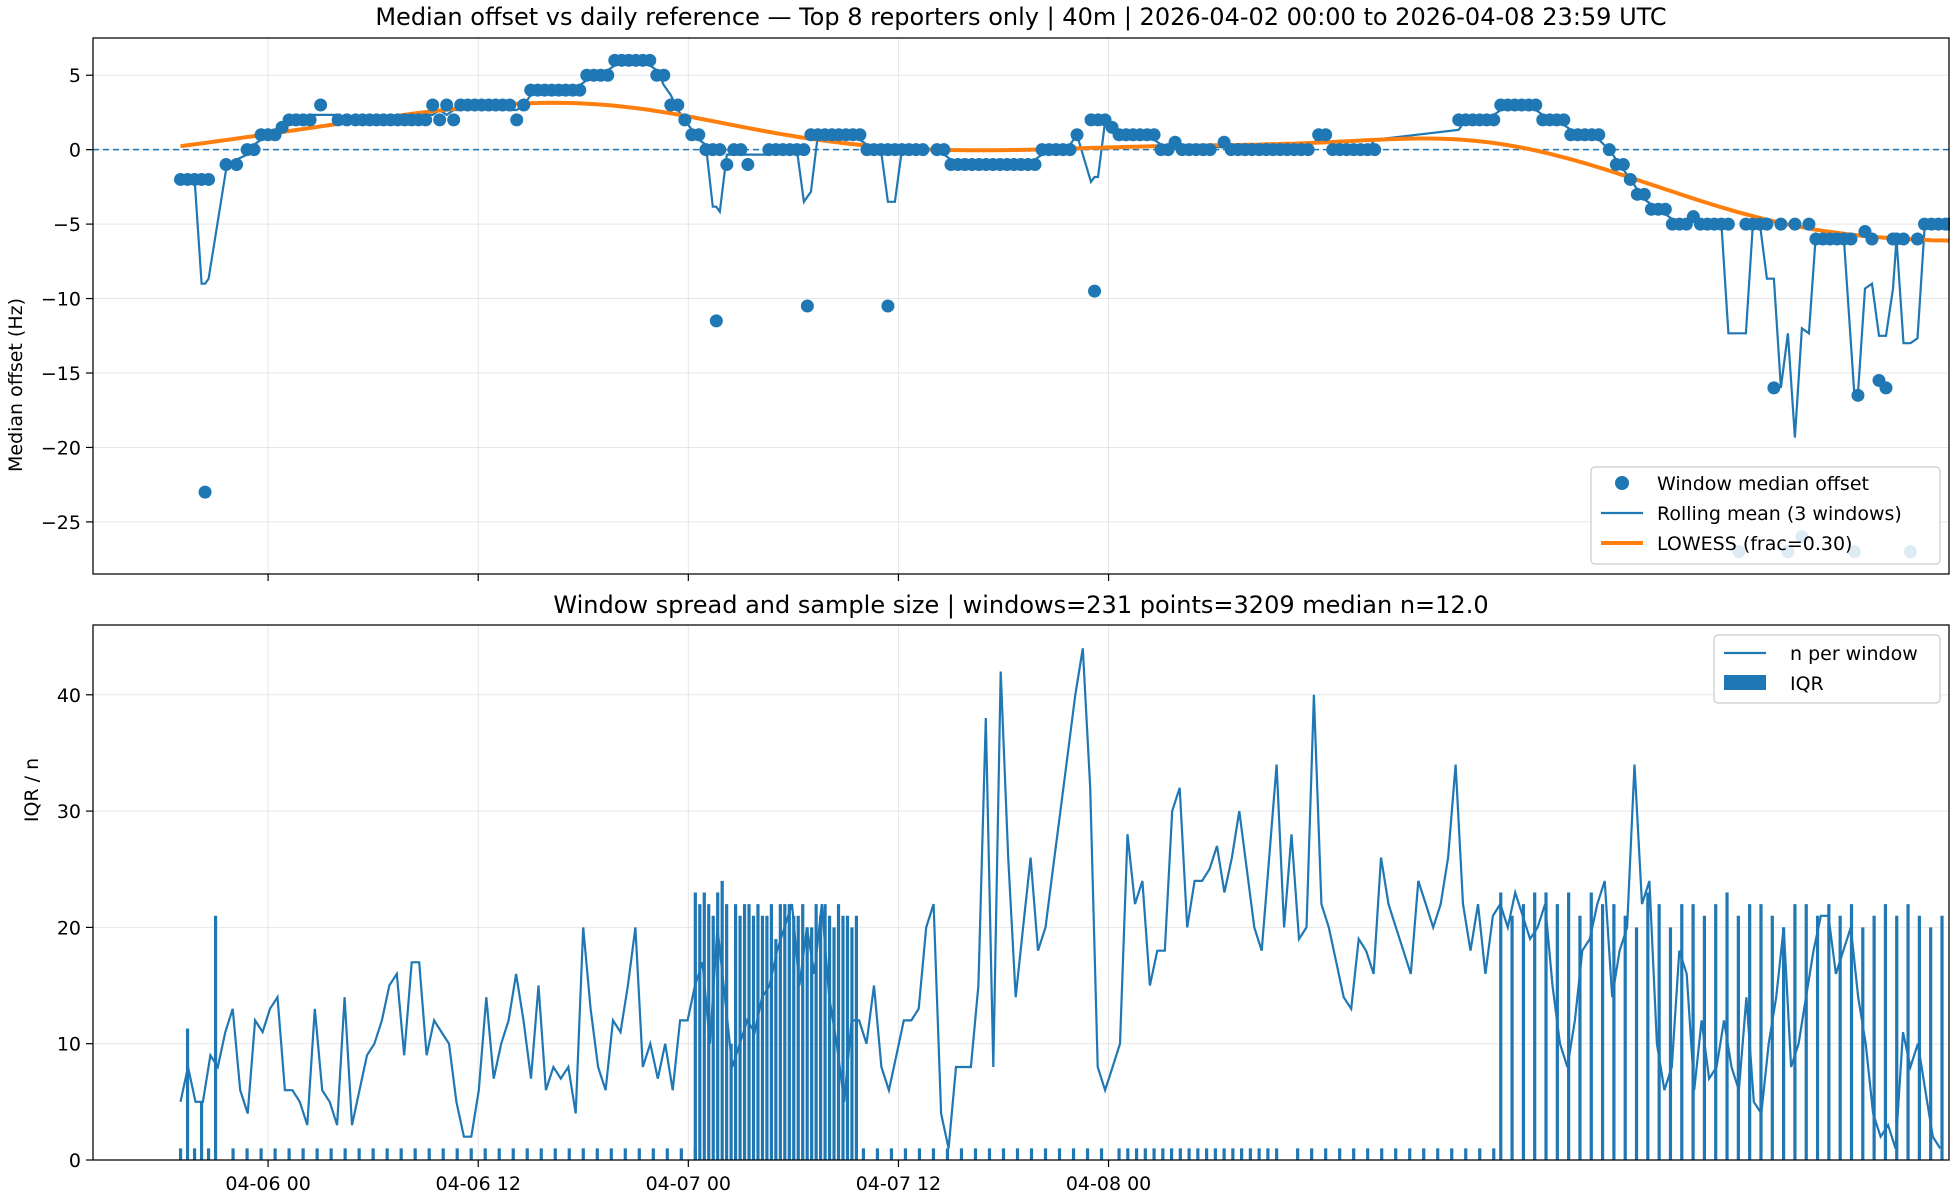 The height and width of the screenshot is (1200, 1950). Describe the element at coordinates (1807, 684) in the screenshot. I see `legend-label-iqr: IQR` at that location.